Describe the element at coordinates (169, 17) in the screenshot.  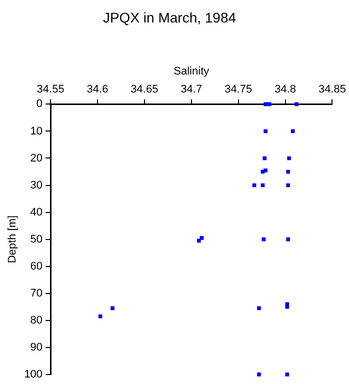
I see `chart-title: JPQX in March, 1984` at that location.